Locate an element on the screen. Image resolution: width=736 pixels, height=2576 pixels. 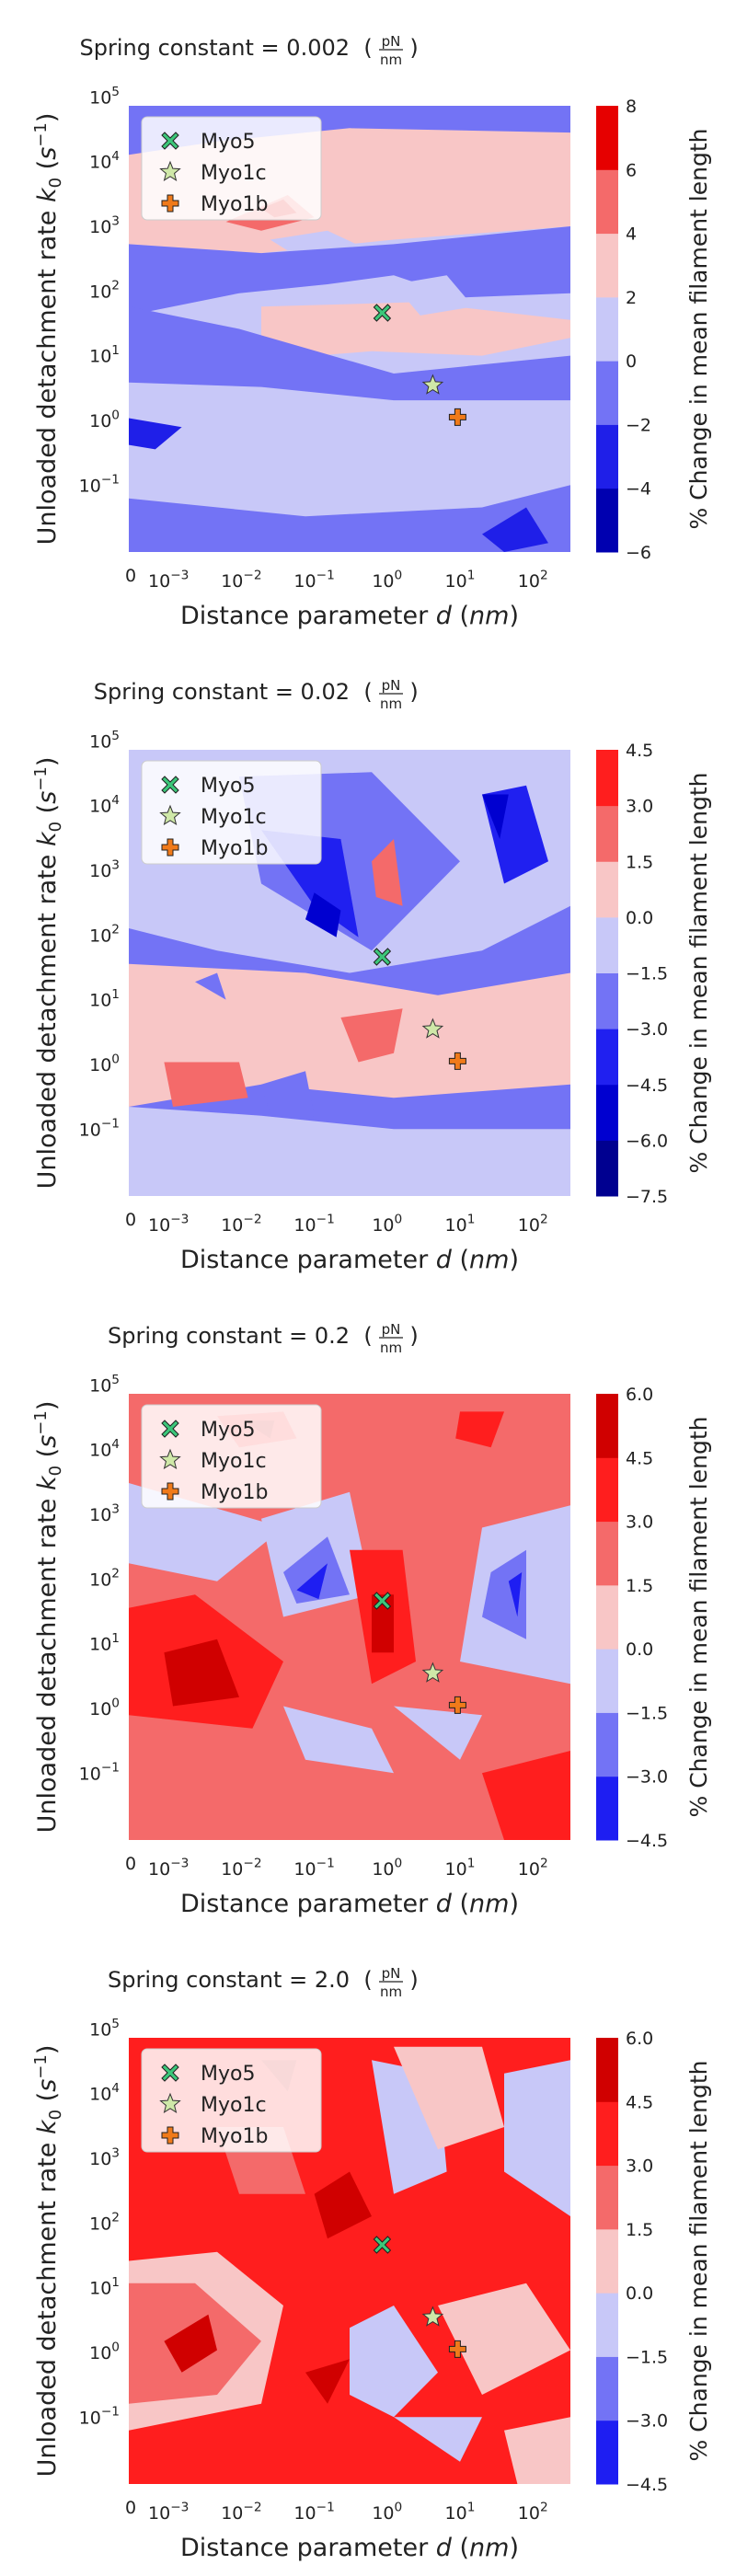
colorbar-tick-label: 6.0 is located at coordinates (639, 2039).